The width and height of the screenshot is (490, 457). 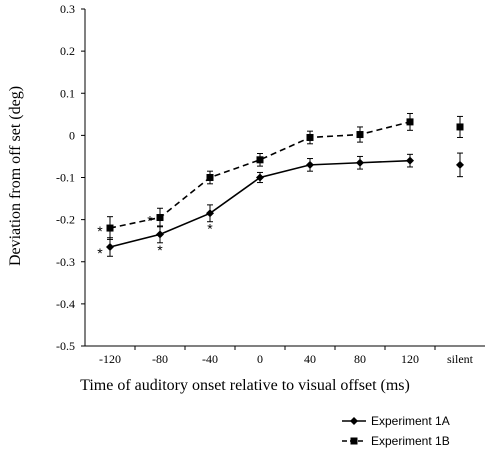 What do you see at coordinates (110, 359) in the screenshot?
I see `x-tick-label: -120` at bounding box center [110, 359].